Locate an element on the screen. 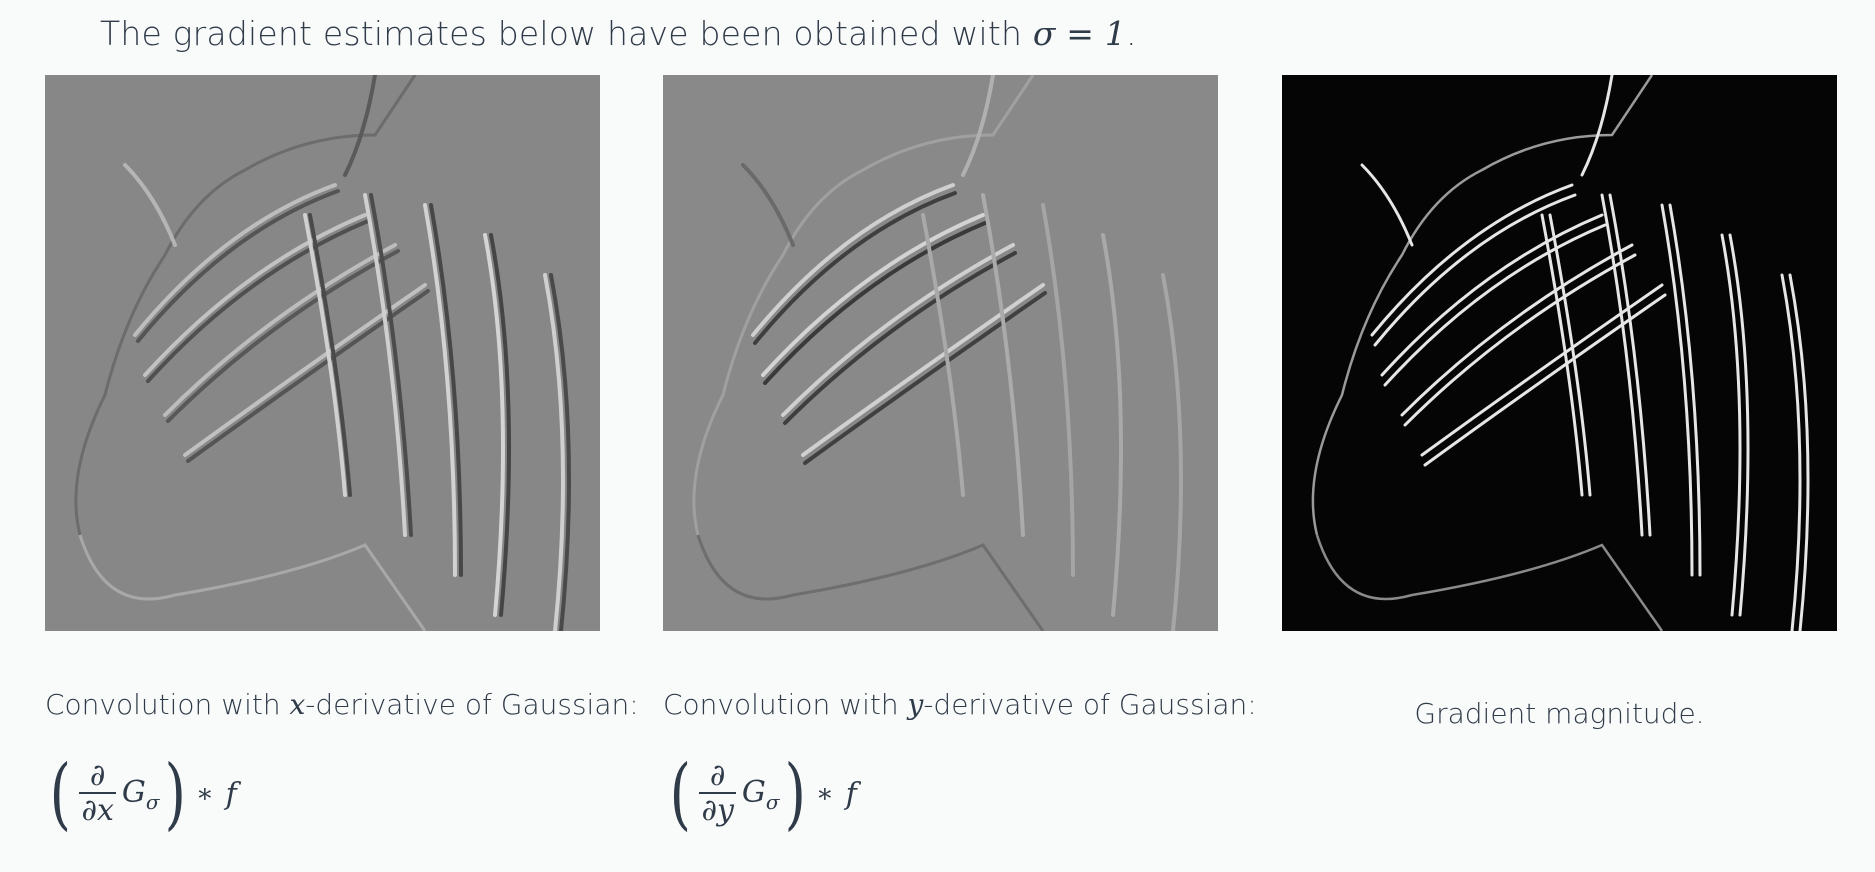 The width and height of the screenshot is (1875, 872). x-derivative-formula: ( ∂ ∂x Gσ ) ∗ f is located at coordinates (141, 794).